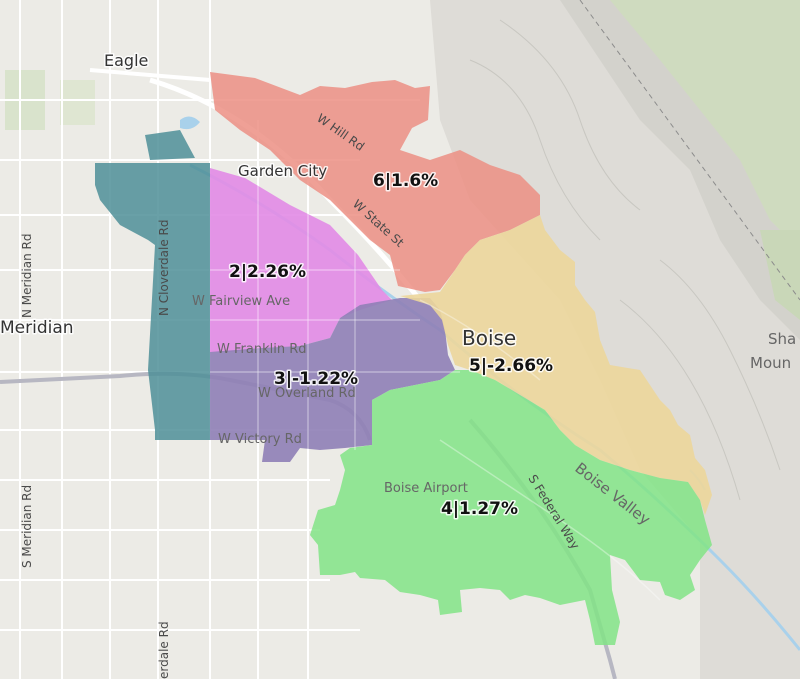 This screenshot has width=800, height=679. Describe the element at coordinates (316, 379) in the screenshot. I see `district-label-3: 3|-1.22%` at that location.